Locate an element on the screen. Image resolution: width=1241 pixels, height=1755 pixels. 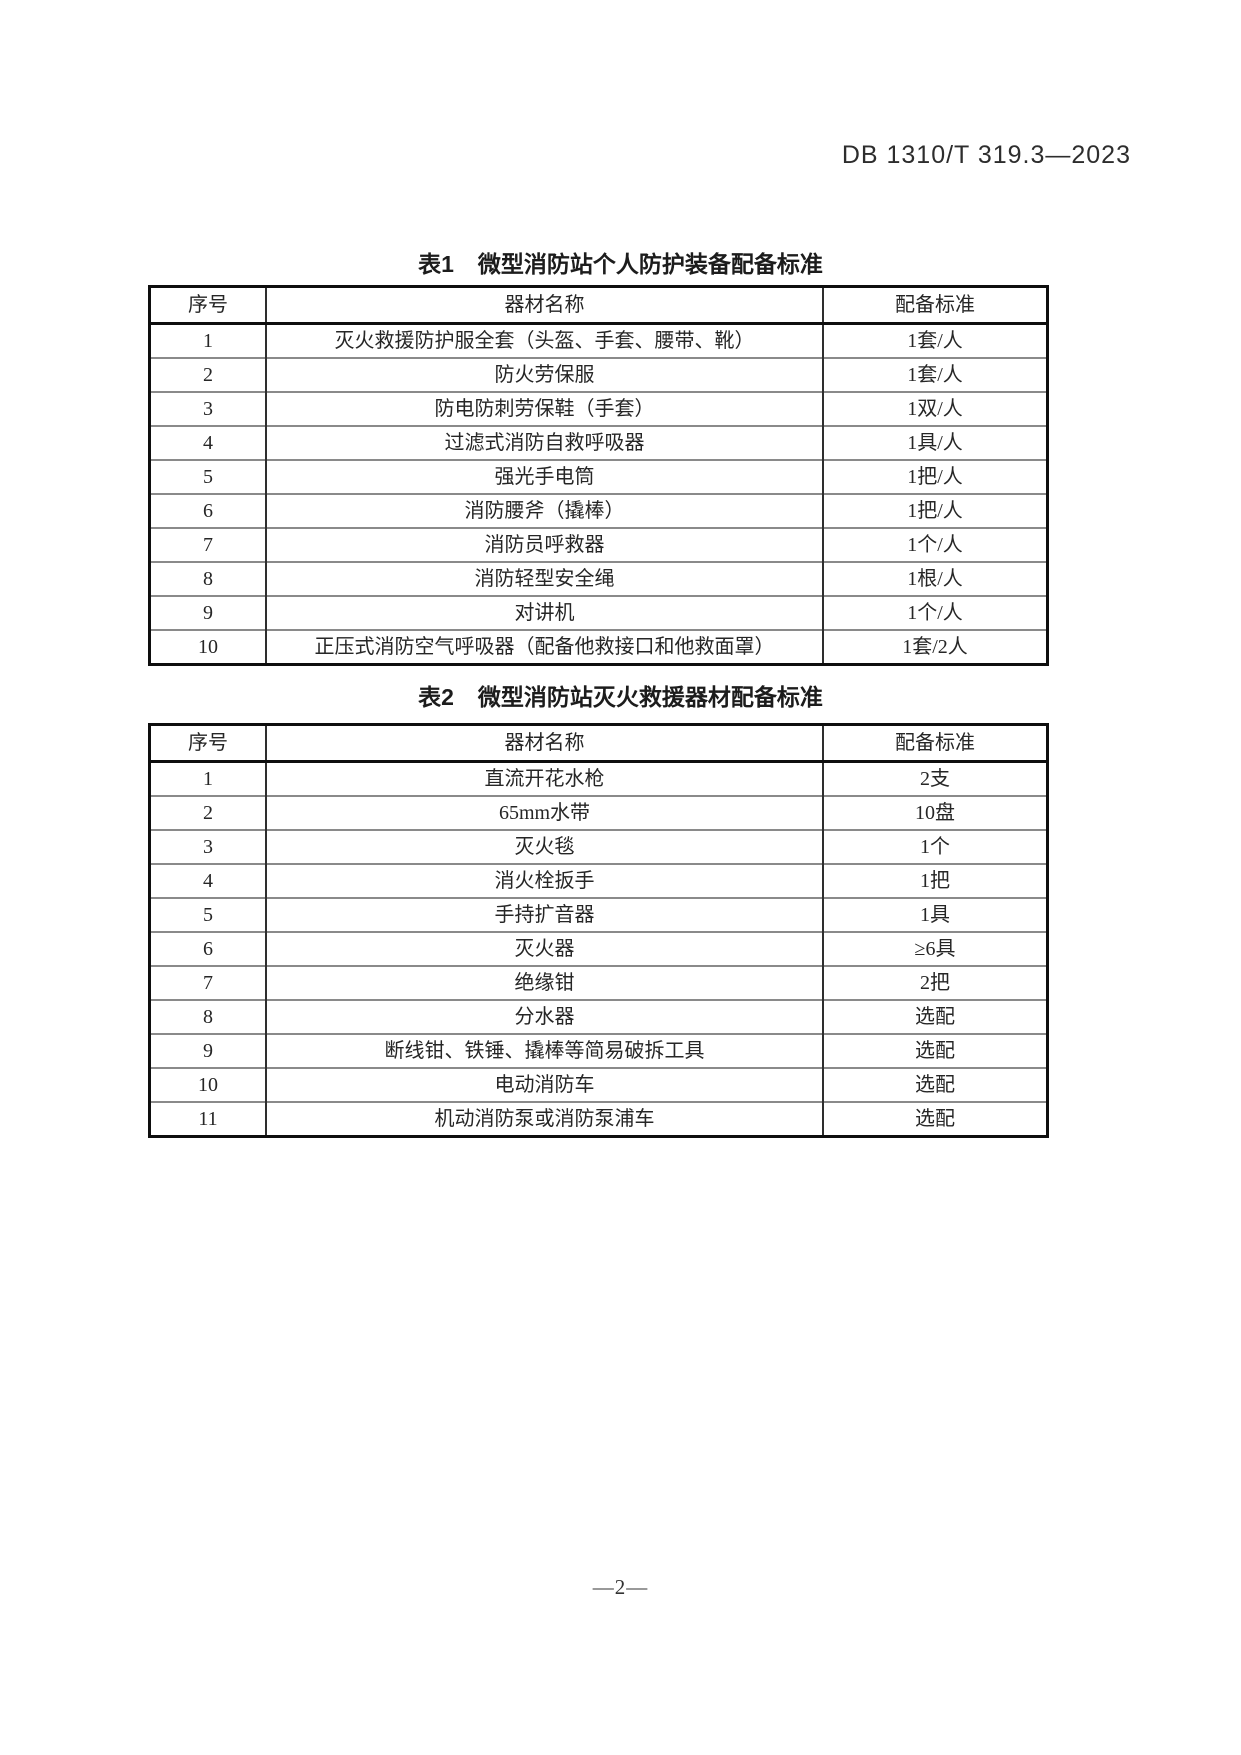
allocation-standard: 1把 is located at coordinates (935, 880).